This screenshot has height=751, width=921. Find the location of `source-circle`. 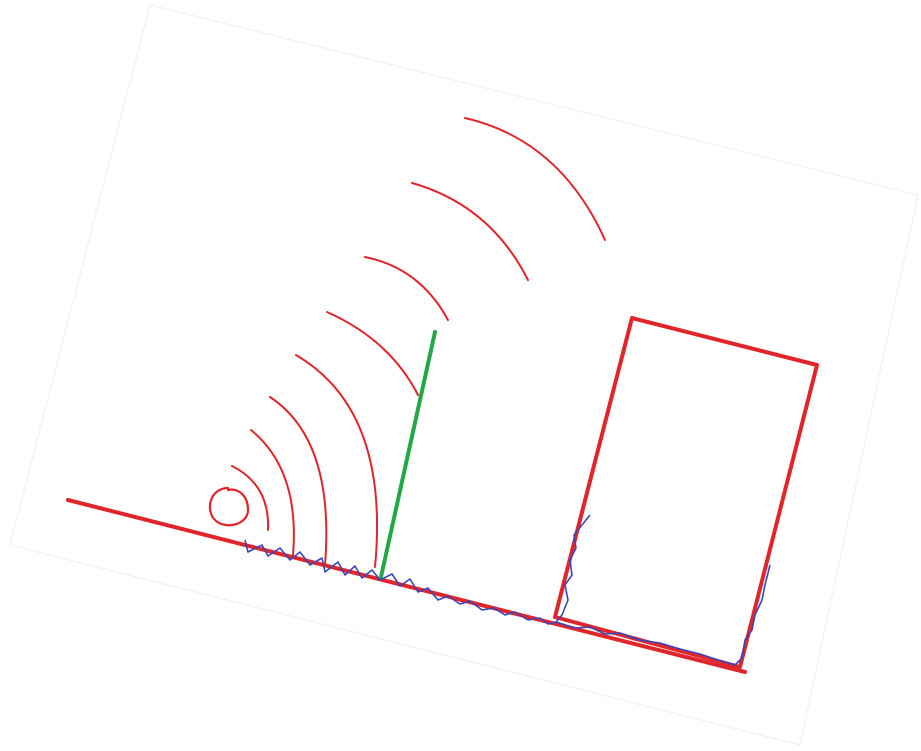

source-circle is located at coordinates (229, 506).